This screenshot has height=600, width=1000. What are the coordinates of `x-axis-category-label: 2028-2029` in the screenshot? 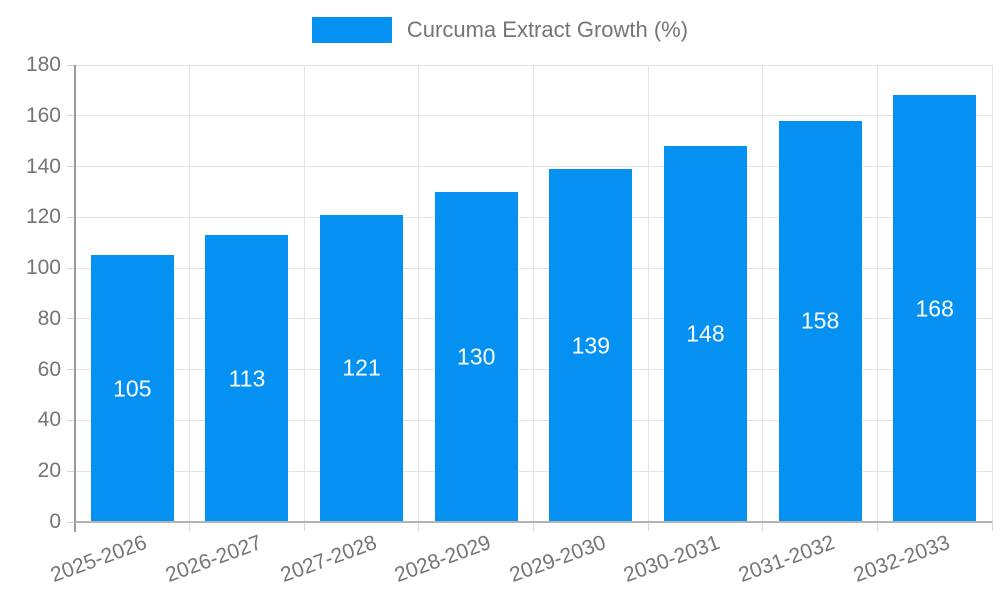 It's located at (443, 559).